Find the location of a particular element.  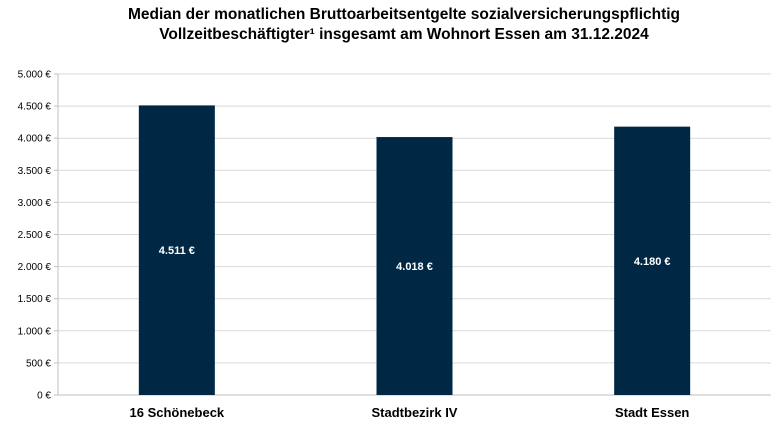

y-tick-label: 4.500 € is located at coordinates (35, 107).